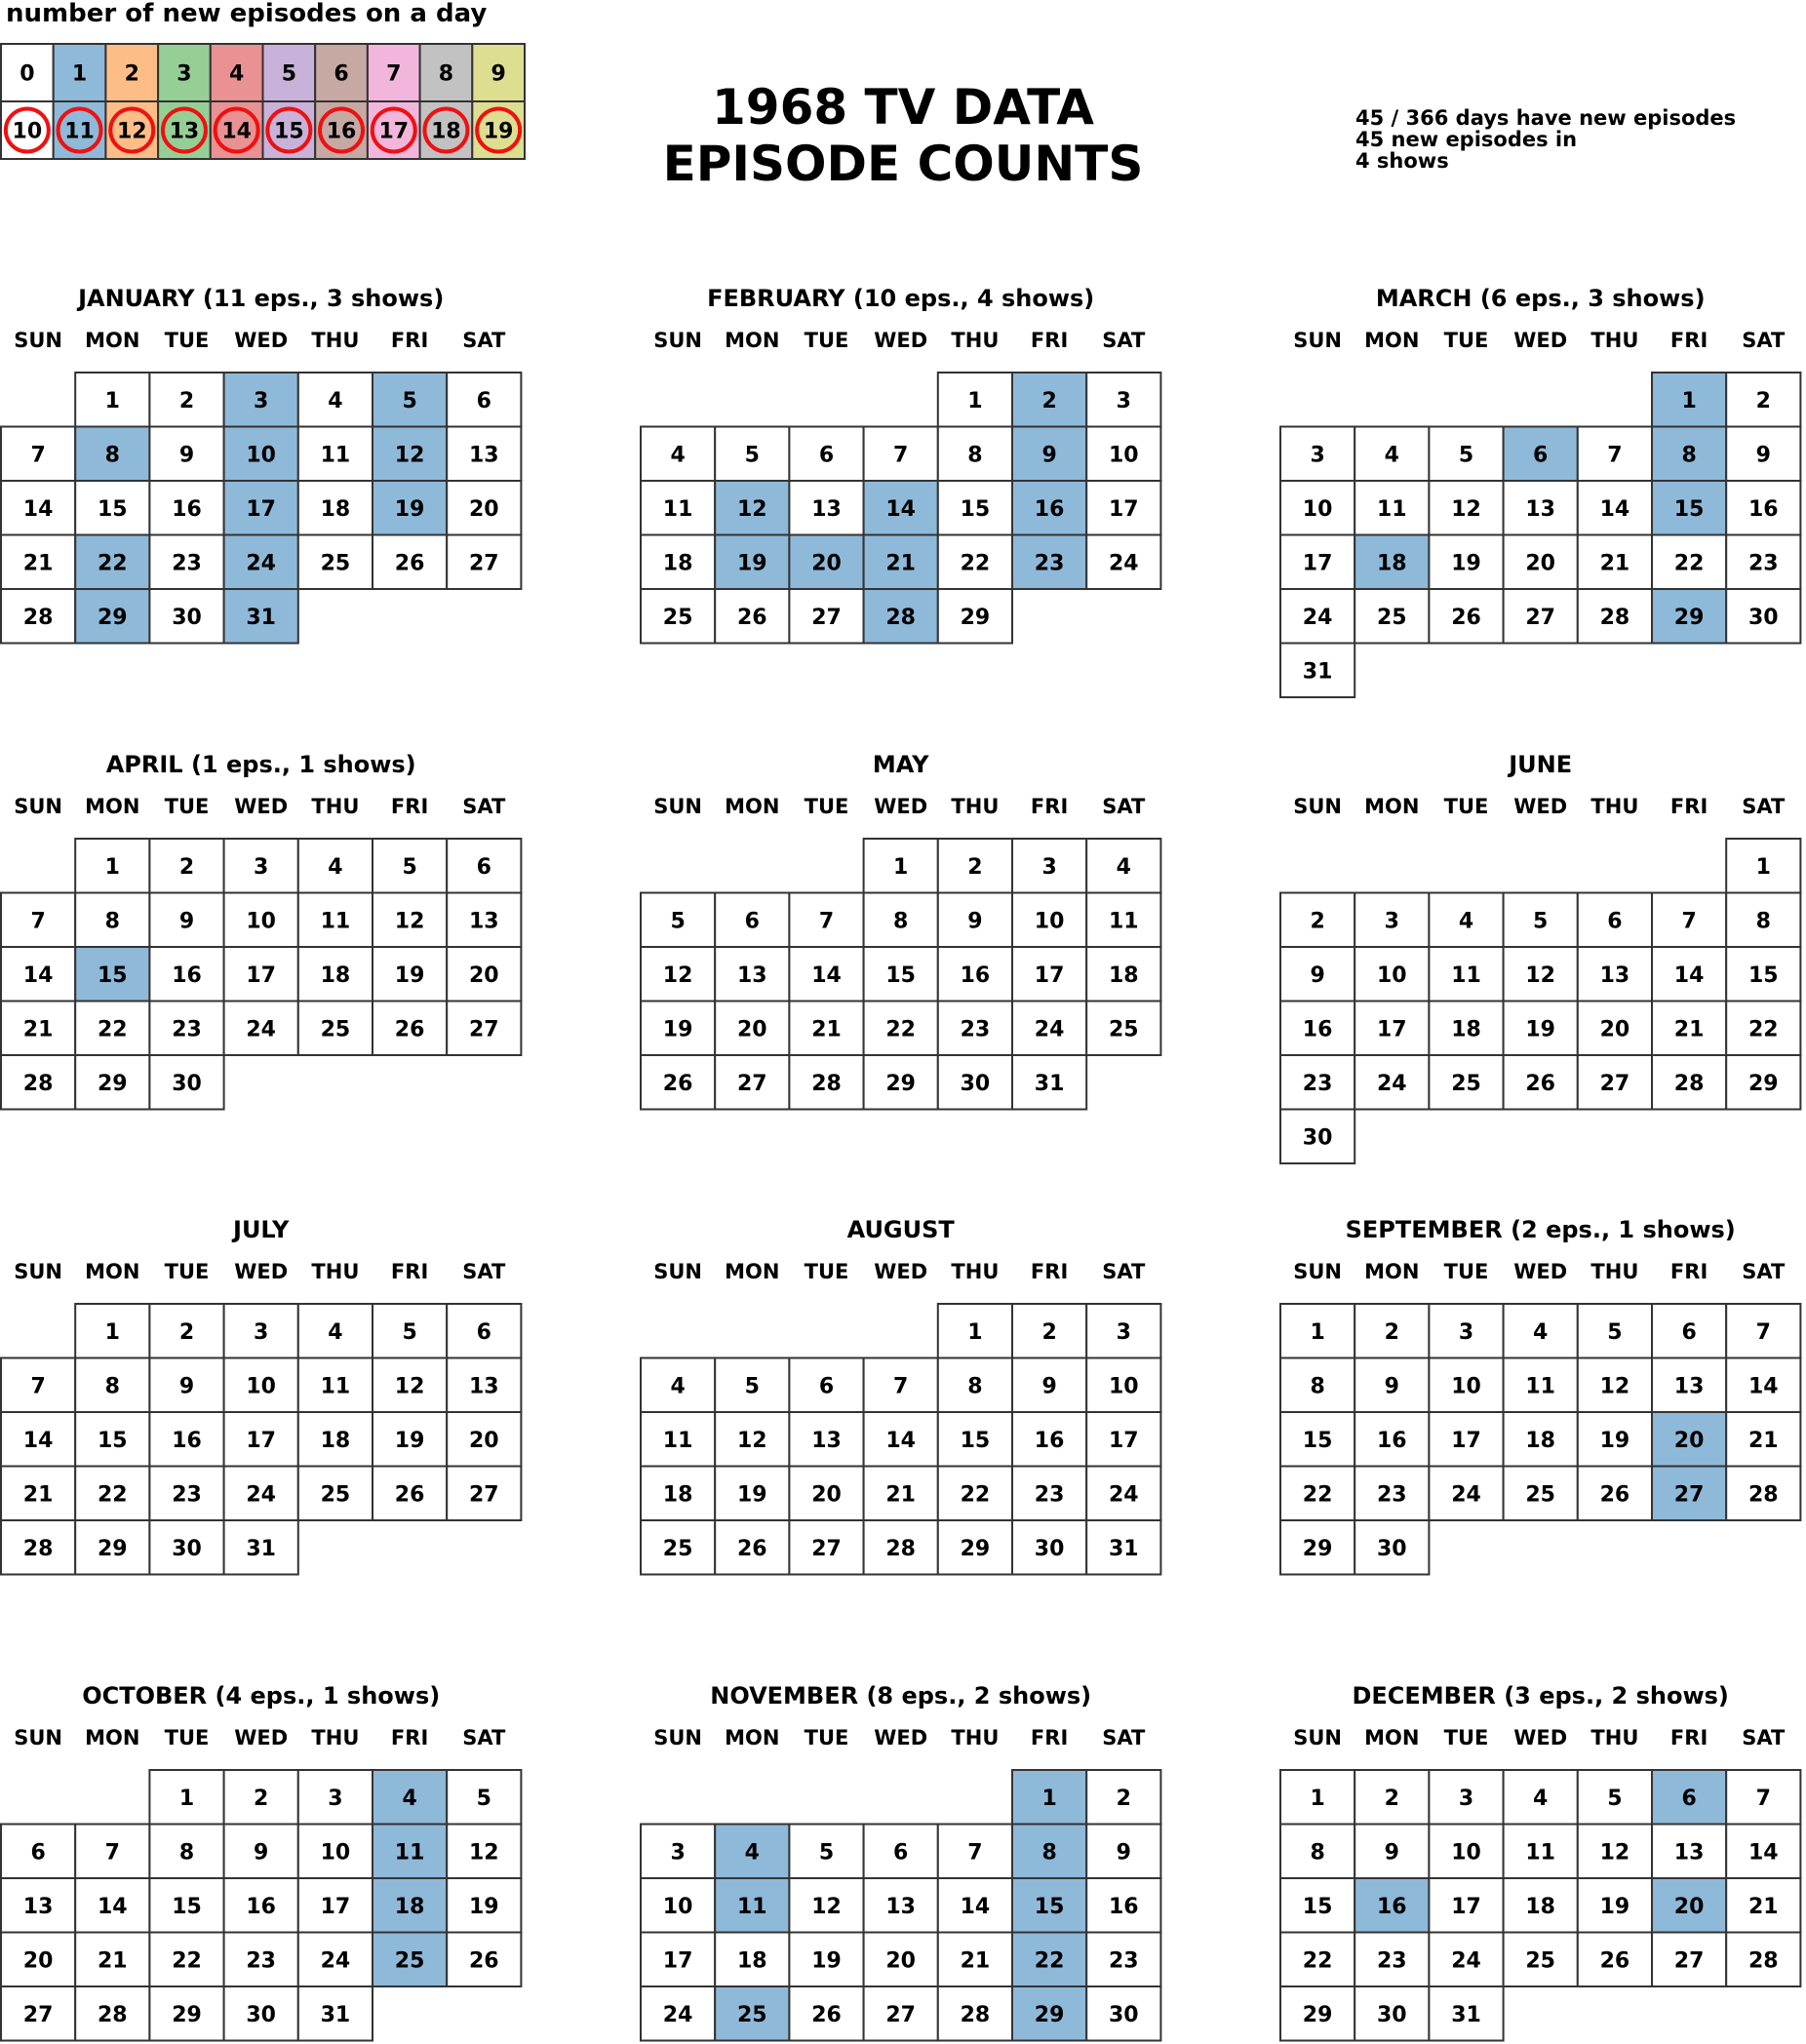 The height and width of the screenshot is (2044, 1806). What do you see at coordinates (1049, 2013) in the screenshot?
I see `day-cell: 29` at bounding box center [1049, 2013].